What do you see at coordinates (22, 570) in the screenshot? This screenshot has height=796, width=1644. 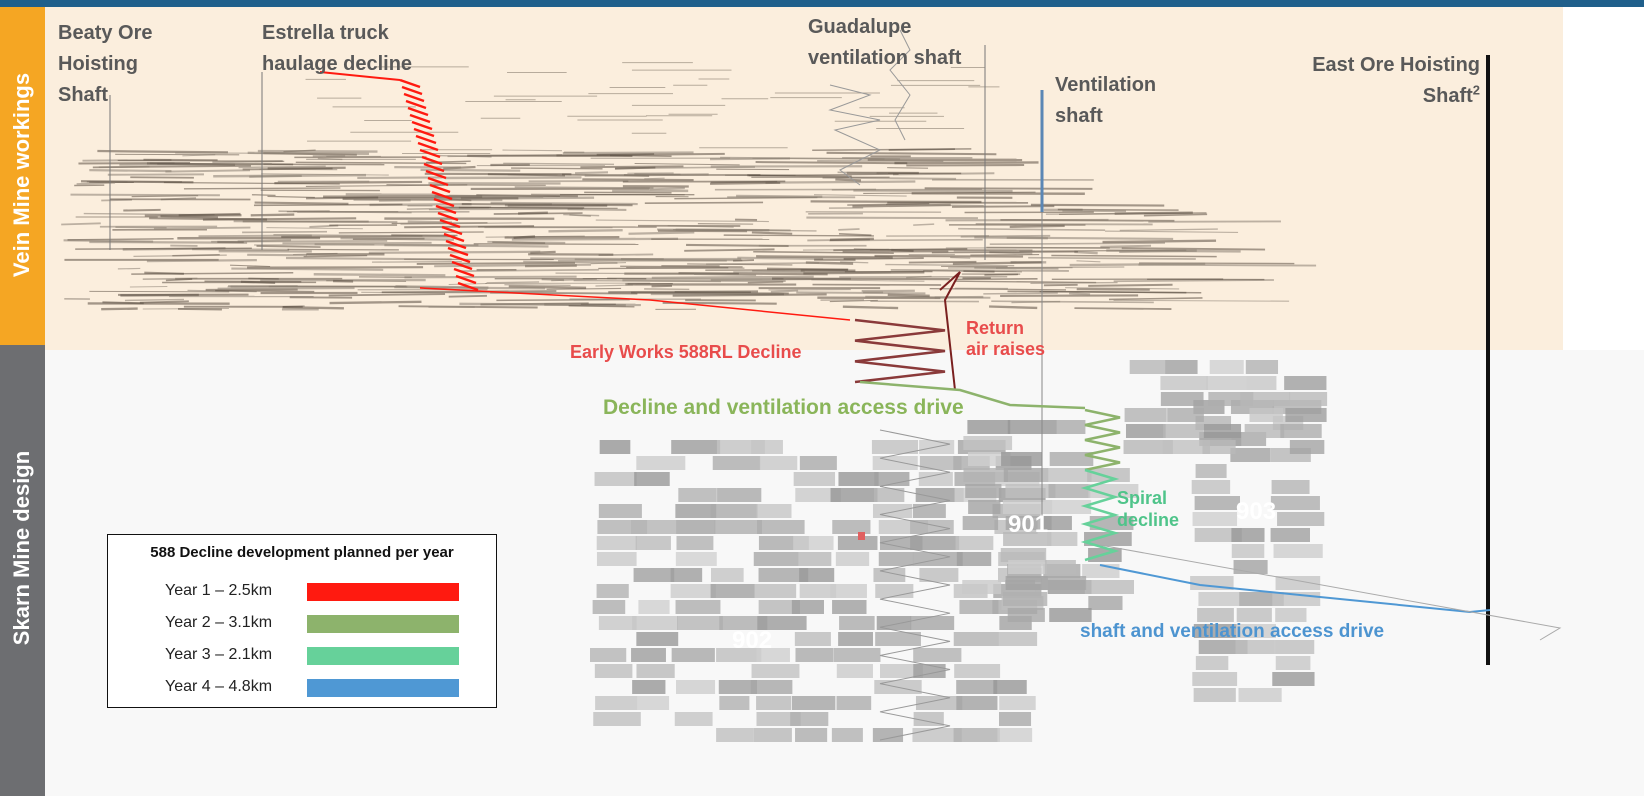 I see `skarn-strip` at bounding box center [22, 570].